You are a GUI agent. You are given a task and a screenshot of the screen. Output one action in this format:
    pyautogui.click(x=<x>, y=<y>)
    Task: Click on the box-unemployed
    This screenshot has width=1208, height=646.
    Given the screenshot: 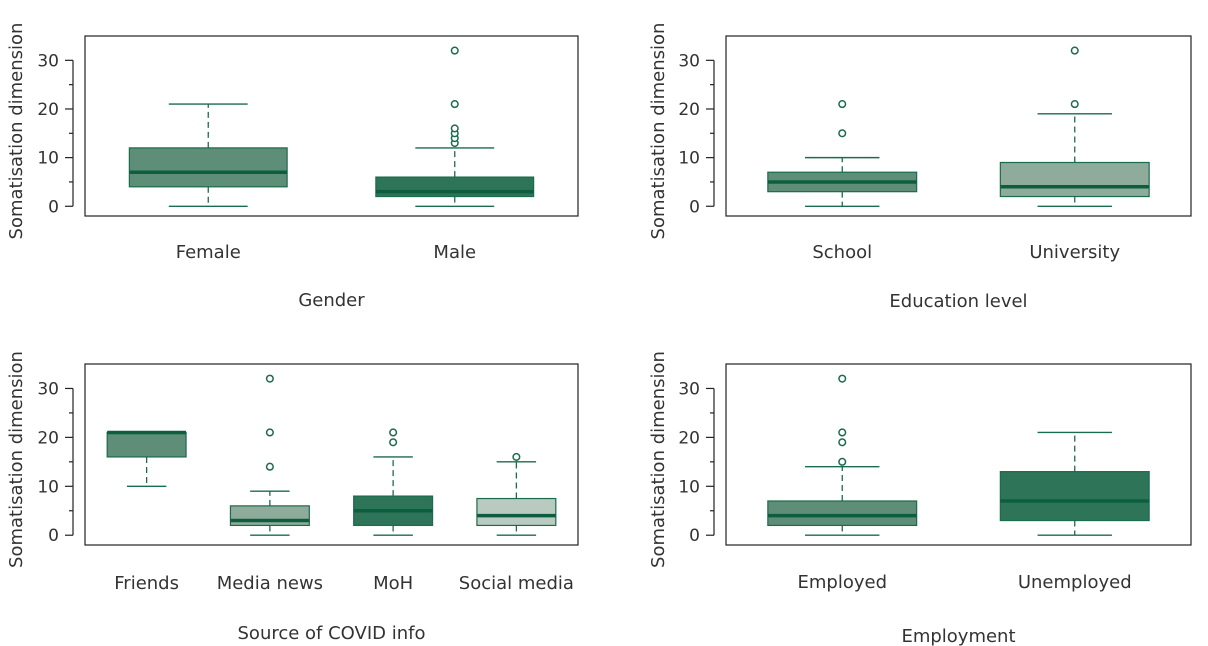 What is the action you would take?
    pyautogui.click(x=1074, y=483)
    